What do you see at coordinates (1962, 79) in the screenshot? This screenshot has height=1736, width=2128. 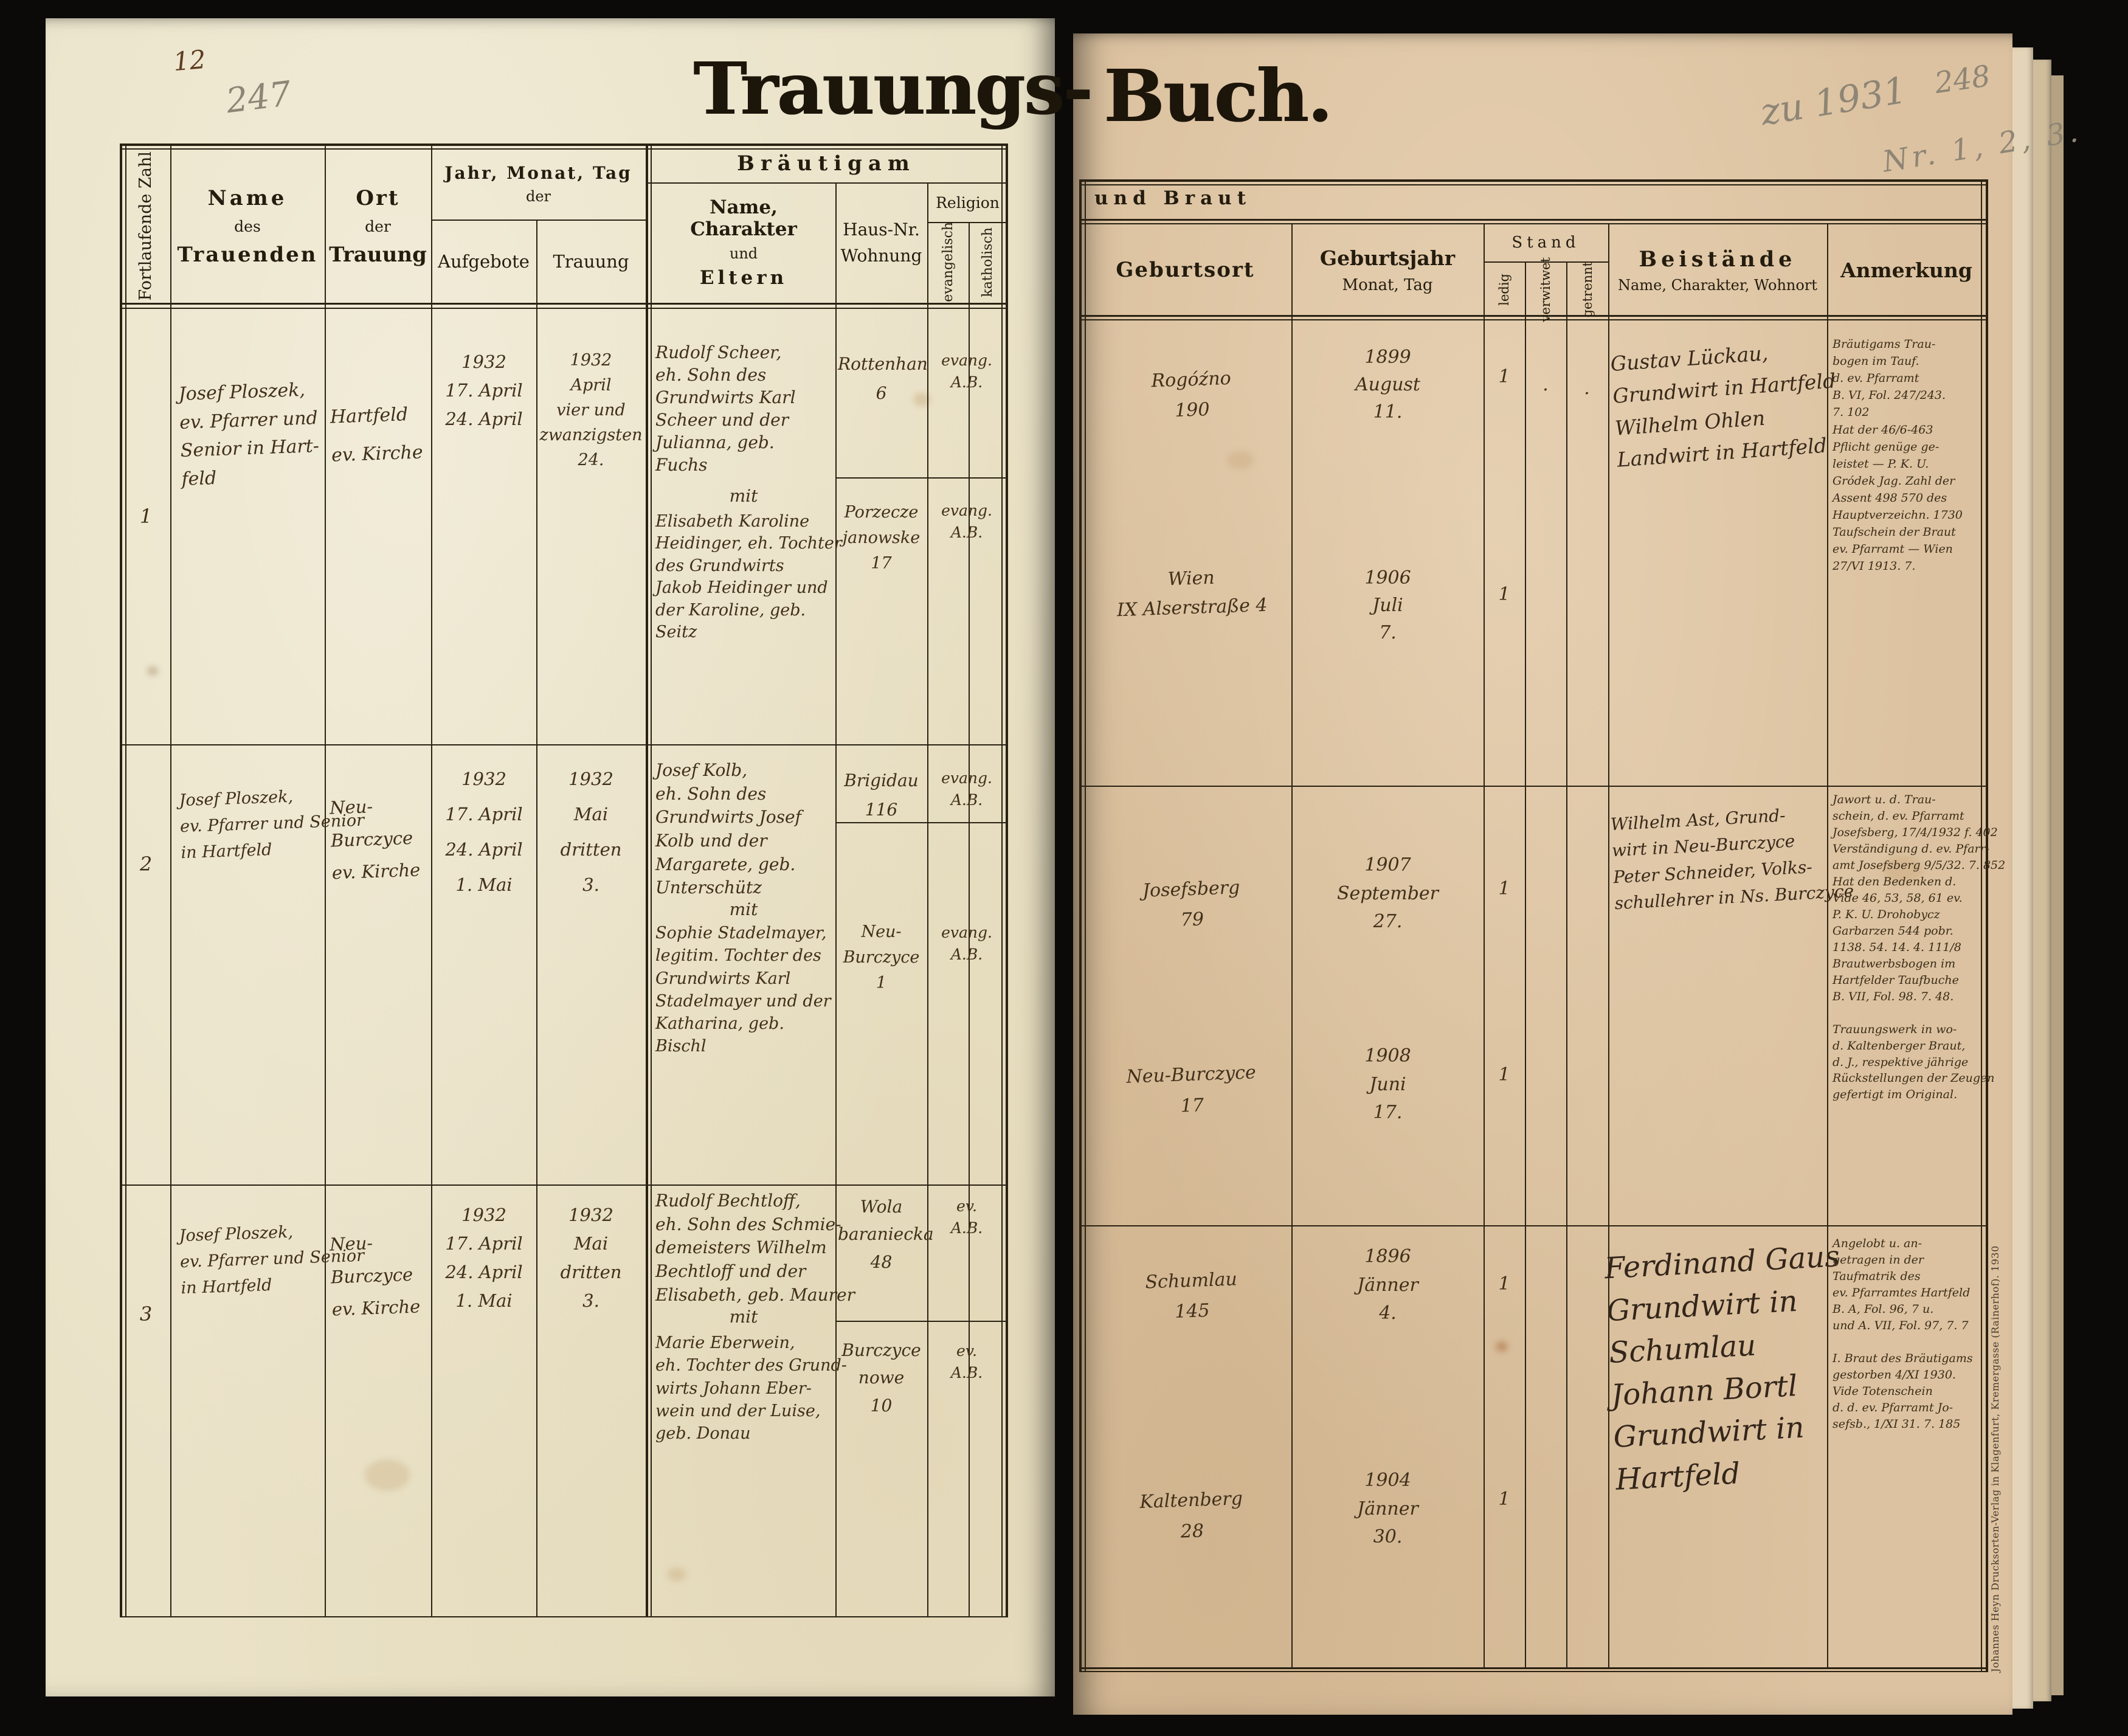 I see `right-folio-pencil: 248` at bounding box center [1962, 79].